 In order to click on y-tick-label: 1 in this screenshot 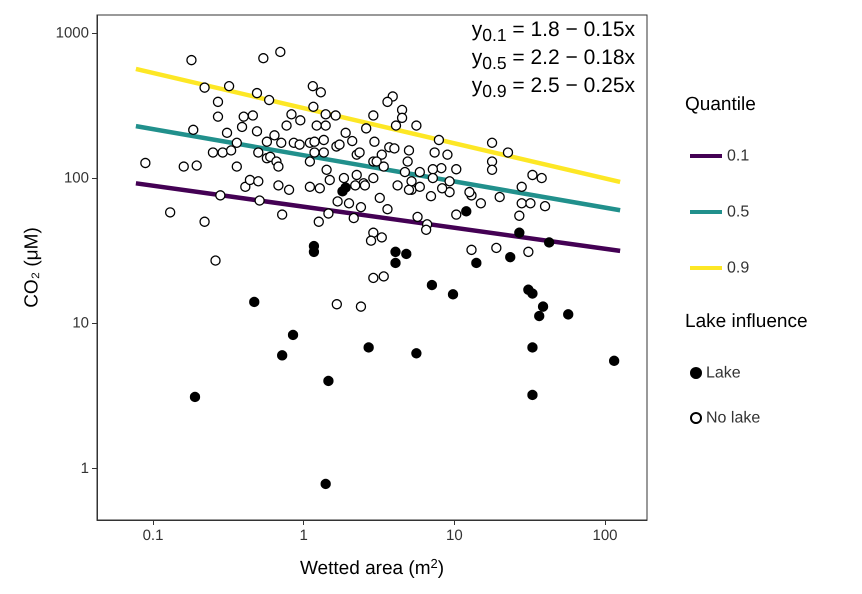, I will do `click(84, 468)`.